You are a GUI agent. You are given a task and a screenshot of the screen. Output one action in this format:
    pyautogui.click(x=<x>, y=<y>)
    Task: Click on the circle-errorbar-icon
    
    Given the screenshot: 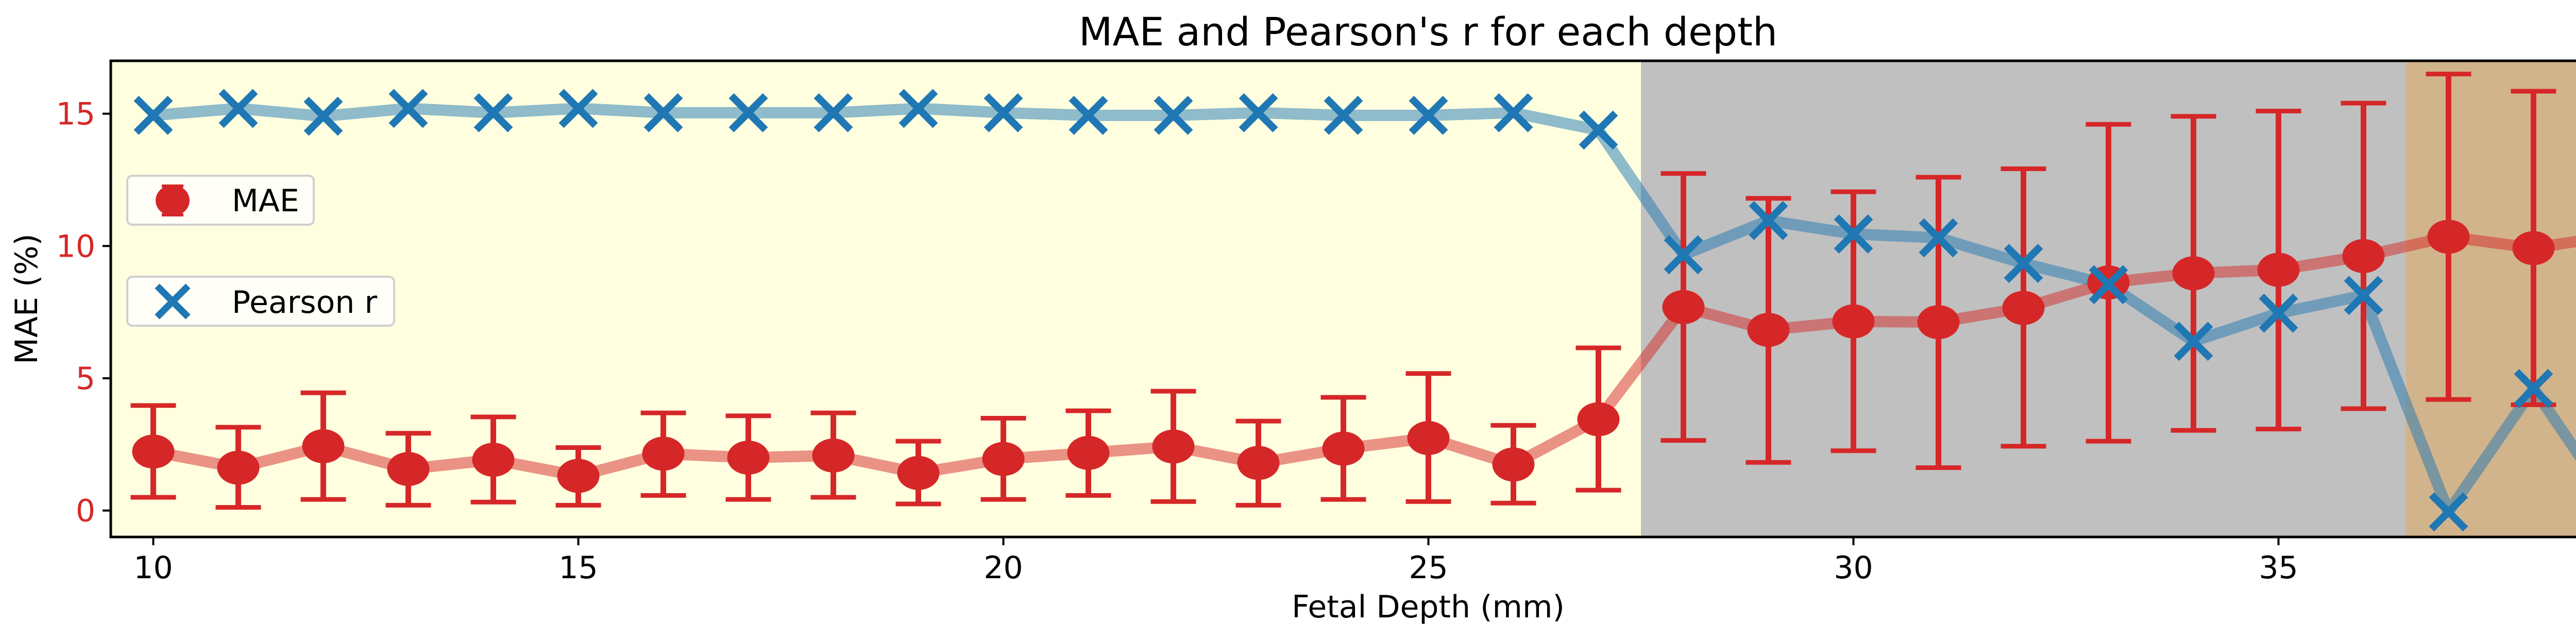 What is the action you would take?
    pyautogui.click(x=173, y=200)
    